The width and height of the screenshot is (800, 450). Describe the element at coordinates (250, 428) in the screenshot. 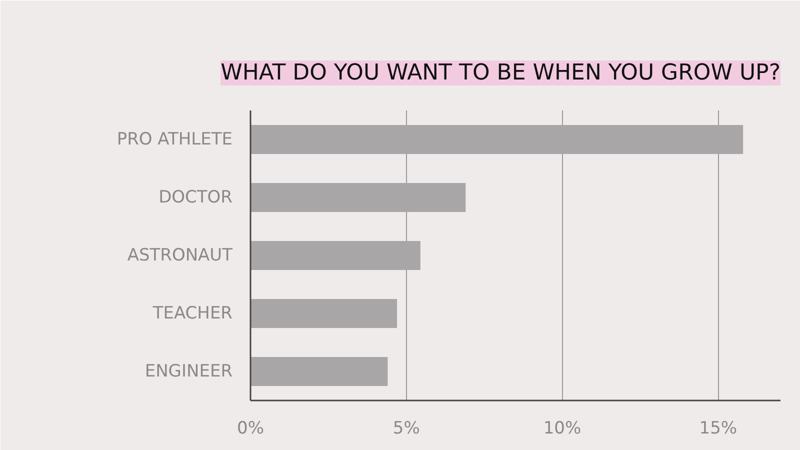

I see `x-tick-label: 0%` at that location.